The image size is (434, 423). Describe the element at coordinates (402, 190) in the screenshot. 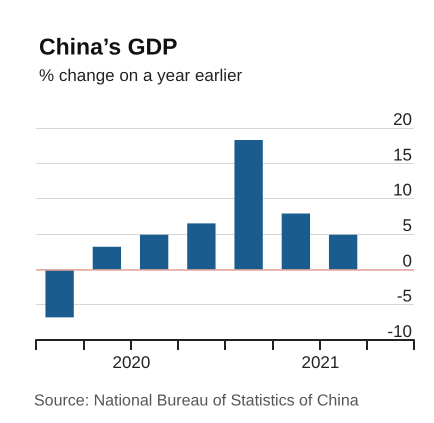

I see `y-tick-label: 10` at that location.